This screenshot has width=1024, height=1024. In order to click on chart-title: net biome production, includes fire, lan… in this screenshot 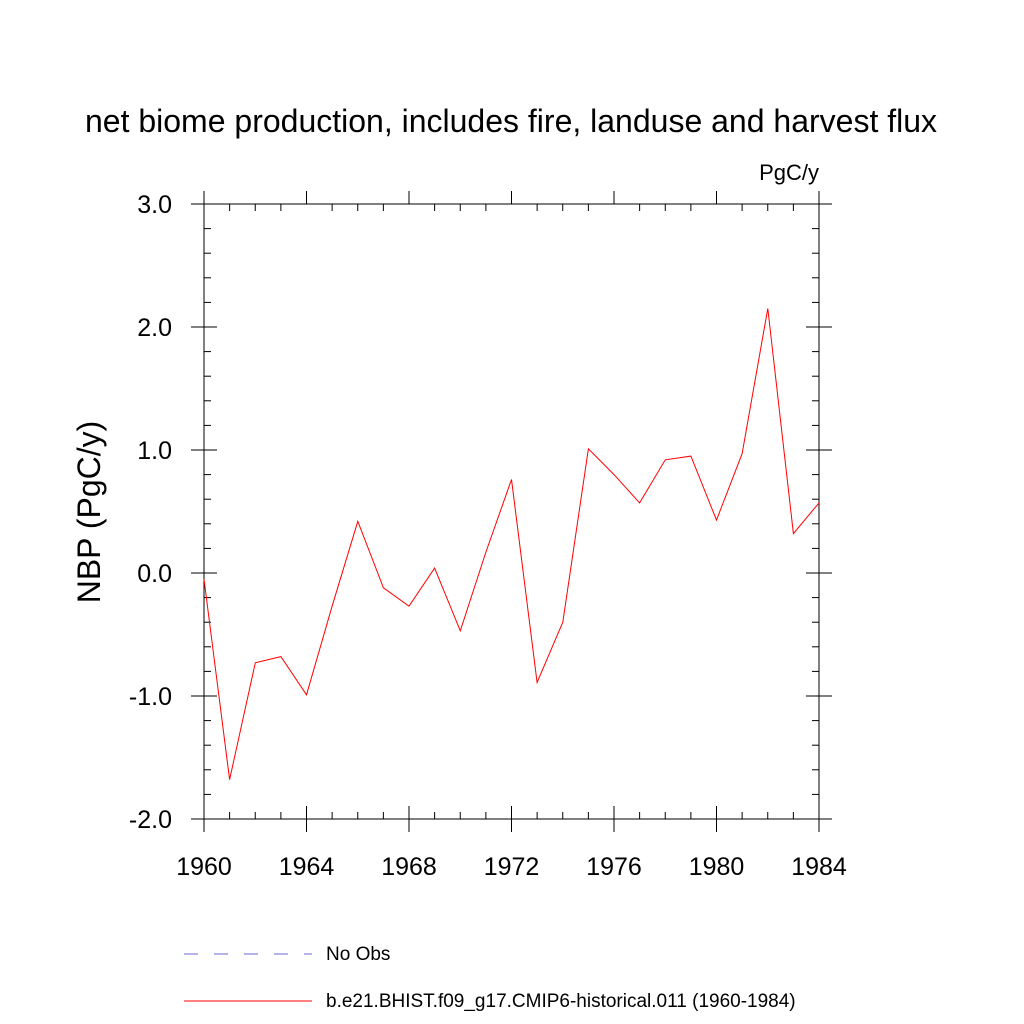, I will do `click(511, 121)`.